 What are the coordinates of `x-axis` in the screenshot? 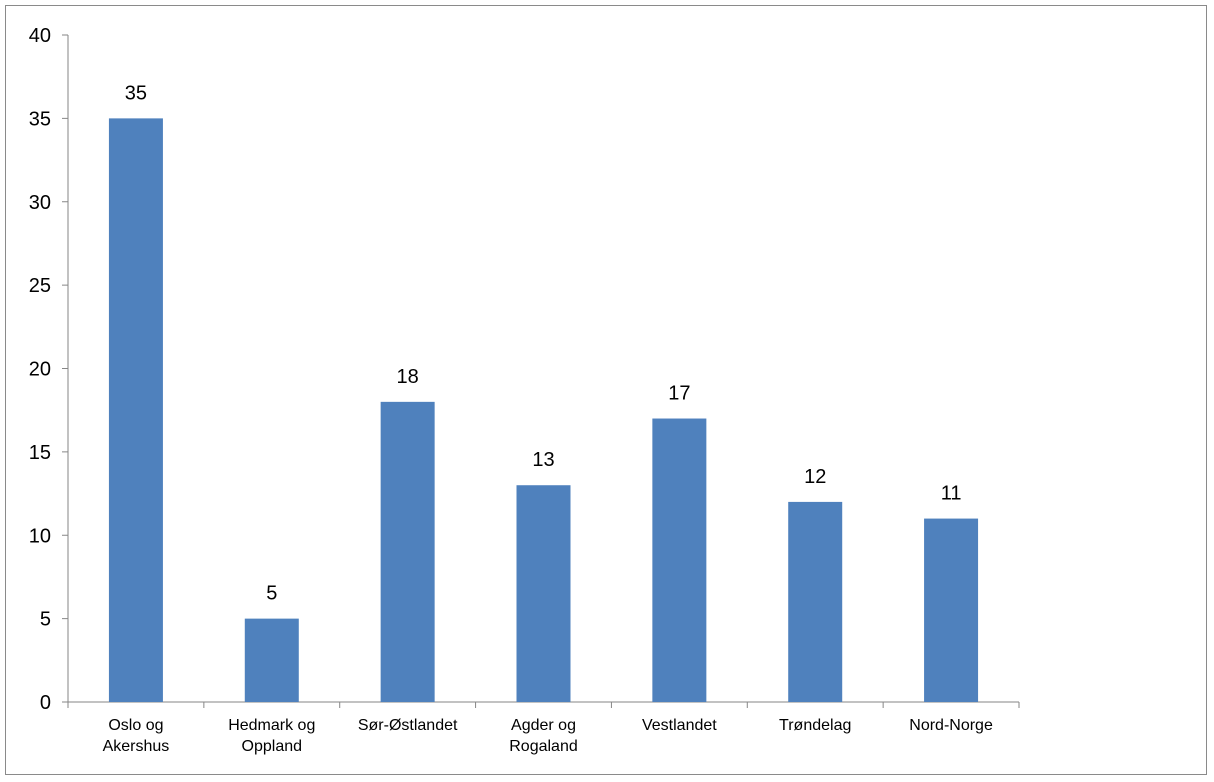 It's located at (543, 704).